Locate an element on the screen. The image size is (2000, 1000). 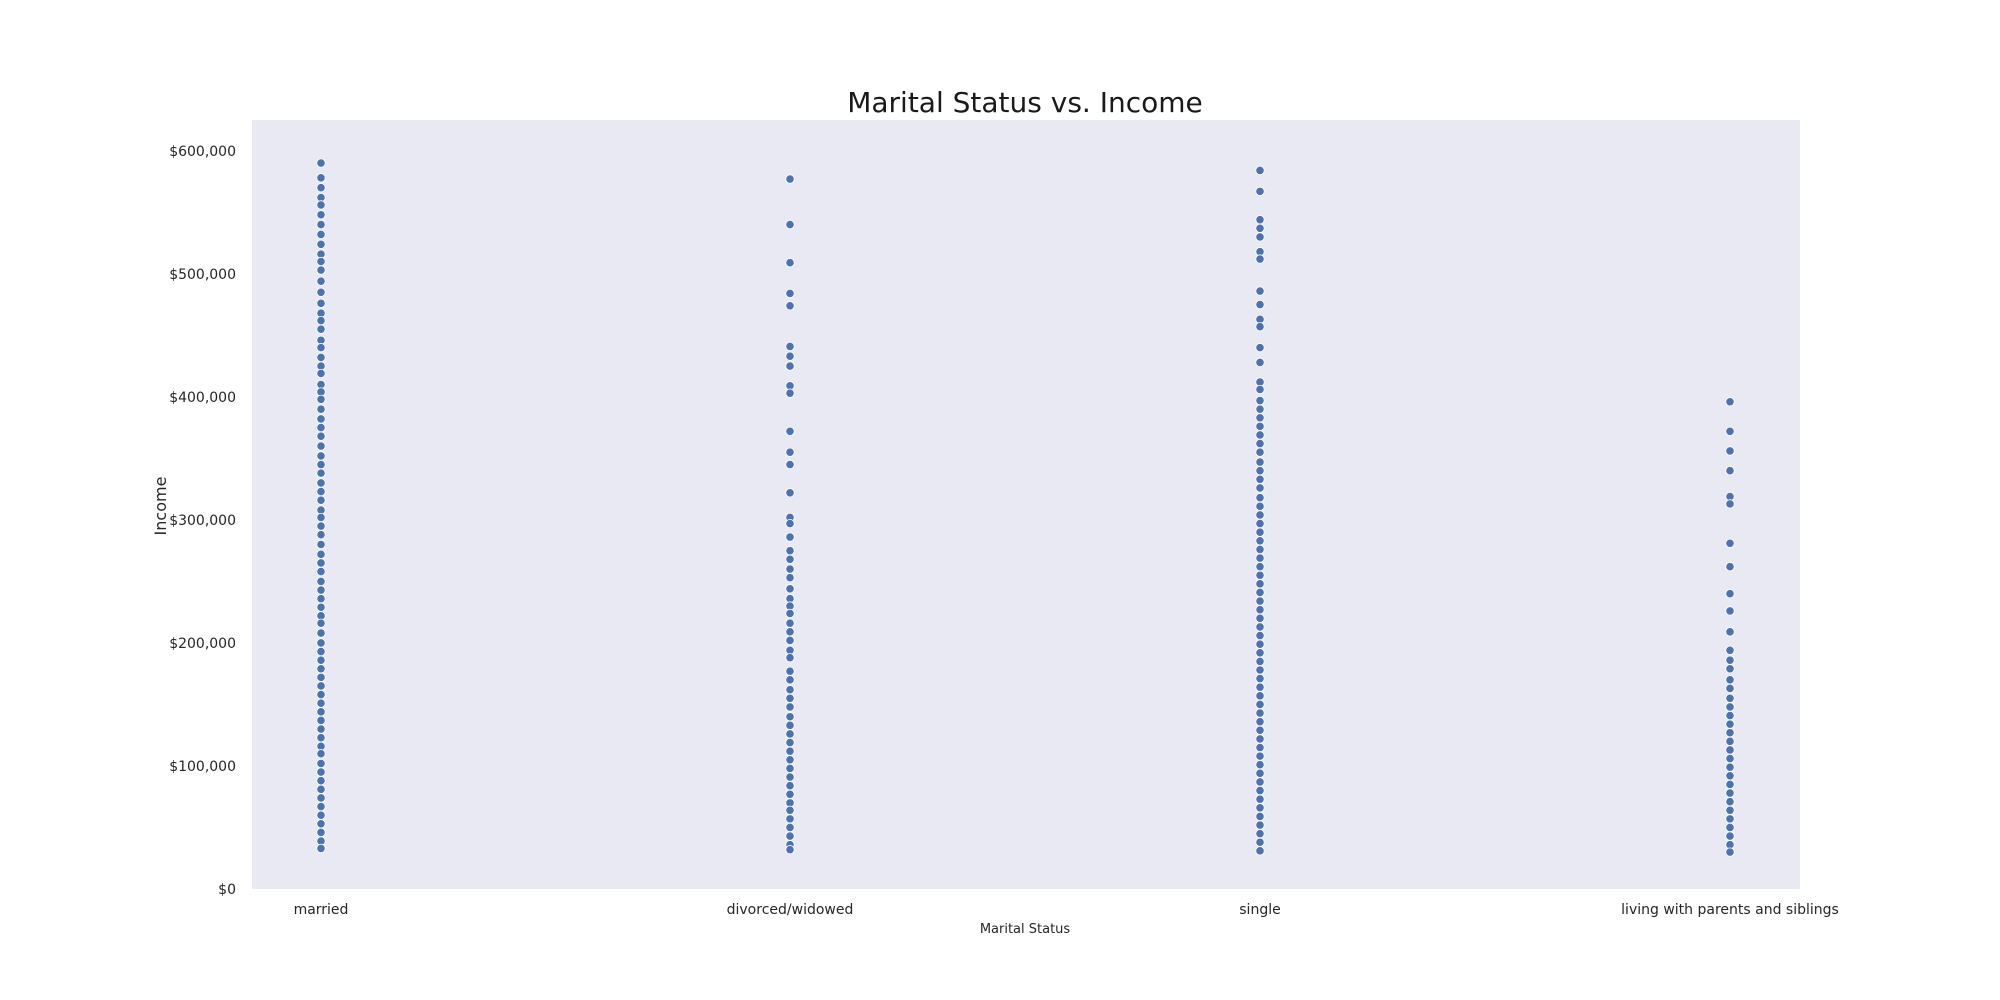
y-tick-label: $400,000 is located at coordinates (202, 398).